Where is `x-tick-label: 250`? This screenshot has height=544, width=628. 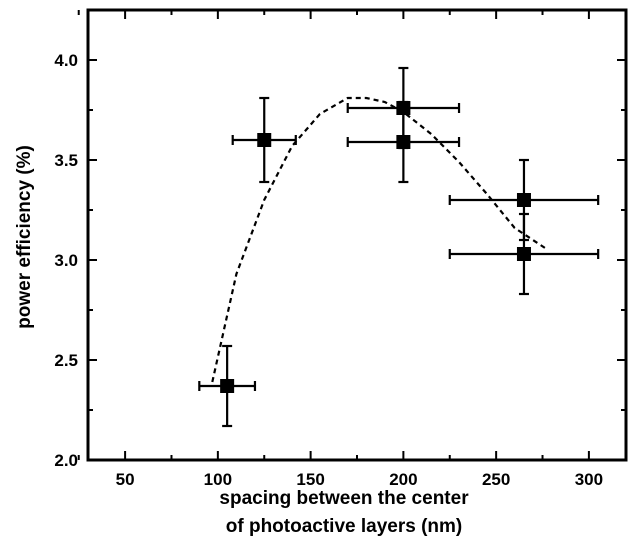 x-tick-label: 250 is located at coordinates (496, 479).